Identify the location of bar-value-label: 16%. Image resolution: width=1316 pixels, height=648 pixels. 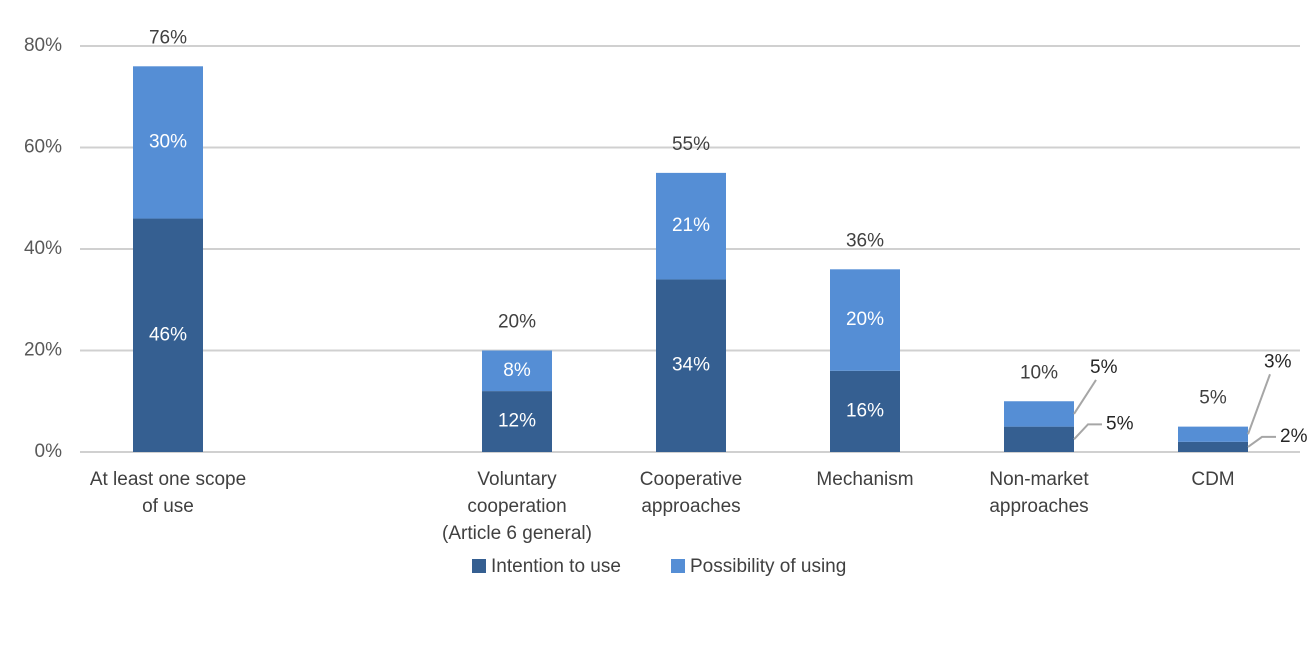
(865, 410).